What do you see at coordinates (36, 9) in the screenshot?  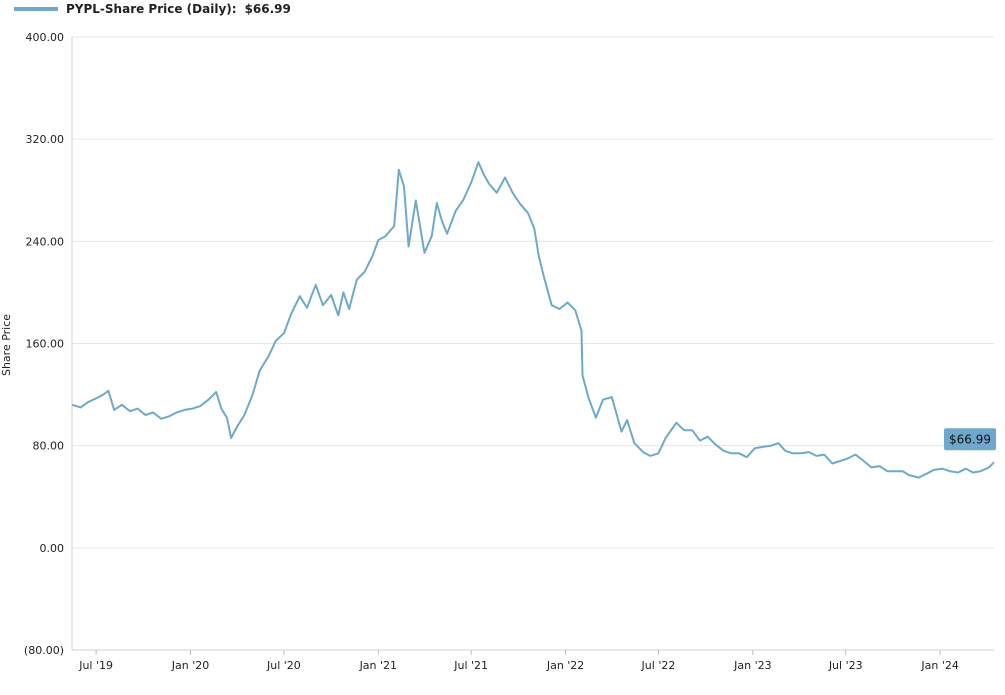 I see `legend-swatch` at bounding box center [36, 9].